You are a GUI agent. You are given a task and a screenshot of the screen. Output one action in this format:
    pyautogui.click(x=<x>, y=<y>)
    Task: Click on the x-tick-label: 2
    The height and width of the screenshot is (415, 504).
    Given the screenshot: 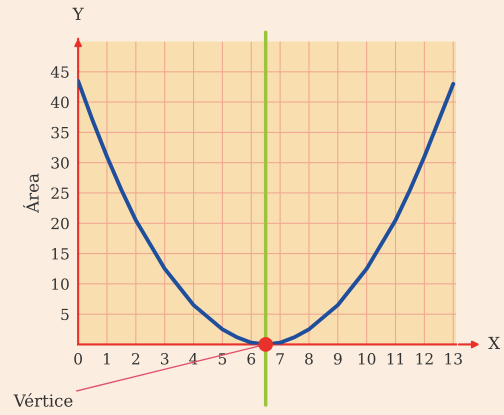 What is the action you would take?
    pyautogui.click(x=136, y=358)
    